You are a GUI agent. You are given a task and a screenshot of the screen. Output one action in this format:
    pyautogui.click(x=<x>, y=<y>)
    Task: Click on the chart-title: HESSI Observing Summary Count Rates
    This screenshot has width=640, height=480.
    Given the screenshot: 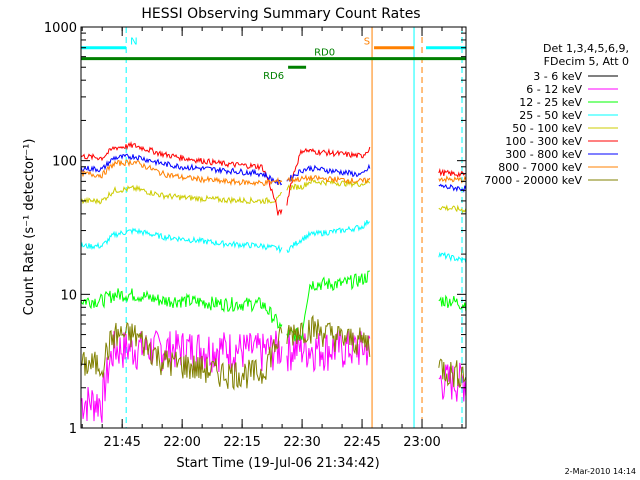 What is the action you would take?
    pyautogui.click(x=280, y=14)
    